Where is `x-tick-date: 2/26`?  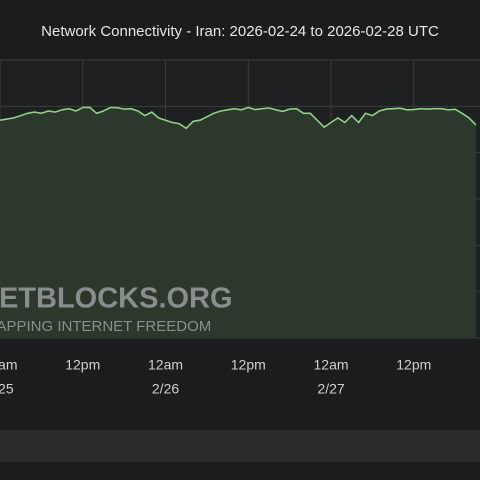 x-tick-date: 2/26 is located at coordinates (165, 389).